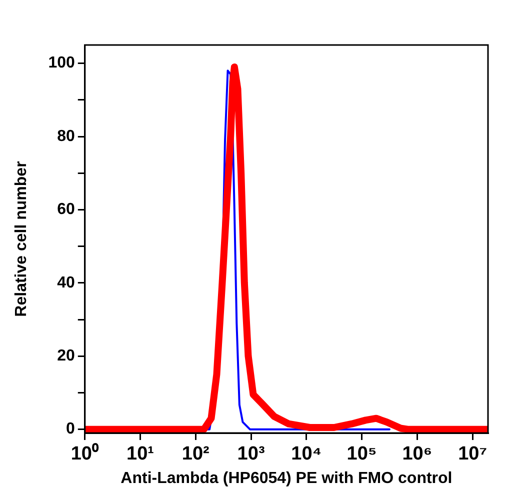 The height and width of the screenshot is (500, 508). I want to click on x-tick-label: 10⁰, so click(84, 453).